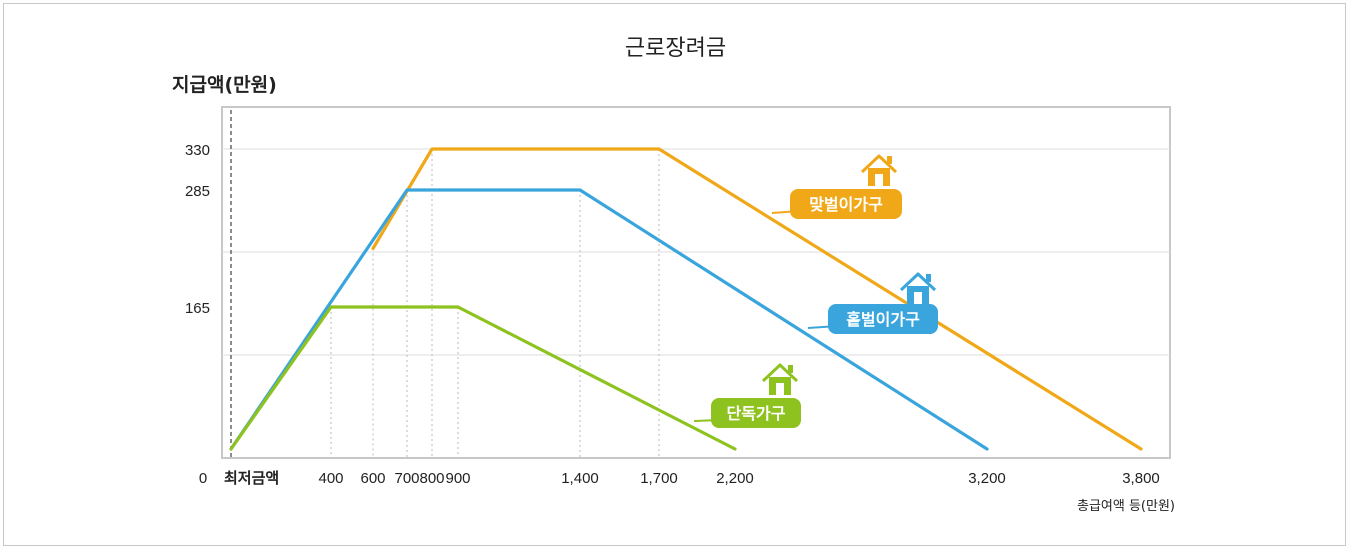 The width and height of the screenshot is (1351, 551). What do you see at coordinates (431, 478) in the screenshot?
I see `x-tick-label: 800` at bounding box center [431, 478].